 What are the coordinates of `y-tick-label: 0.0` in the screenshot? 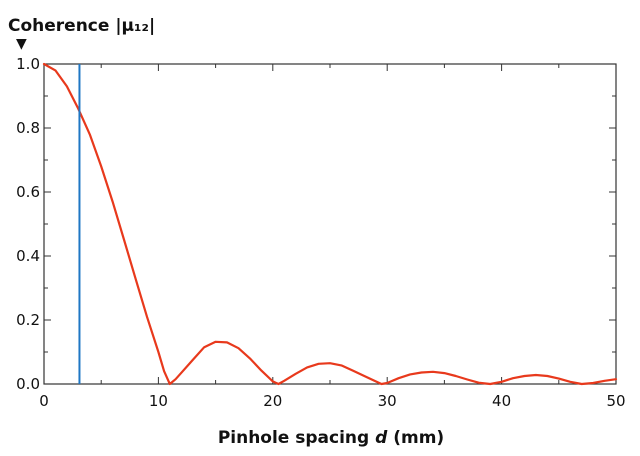 It's located at (28, 384).